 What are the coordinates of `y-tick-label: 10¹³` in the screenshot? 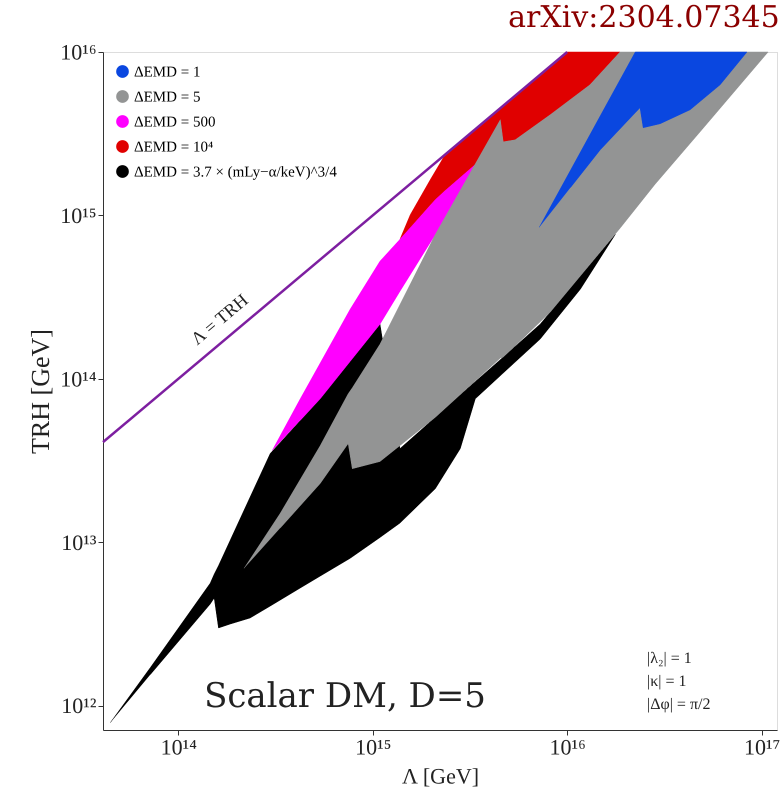 It's located at (79, 542).